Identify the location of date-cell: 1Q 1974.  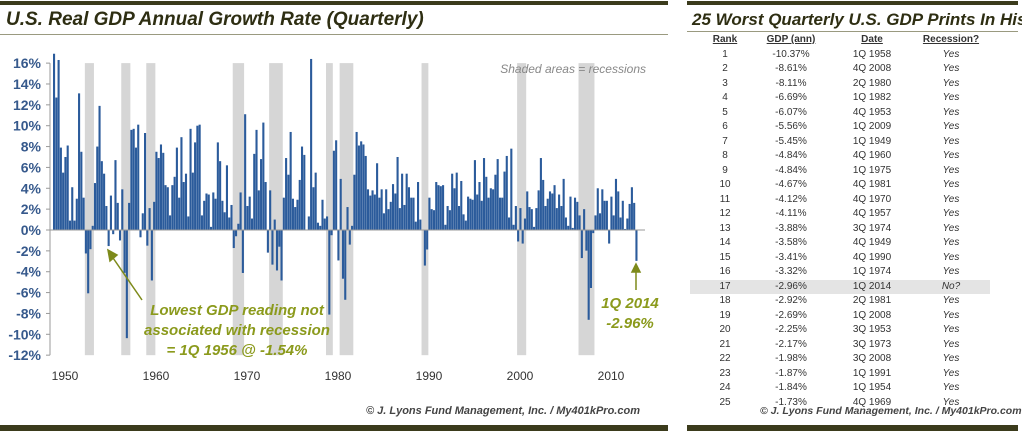
(872, 271).